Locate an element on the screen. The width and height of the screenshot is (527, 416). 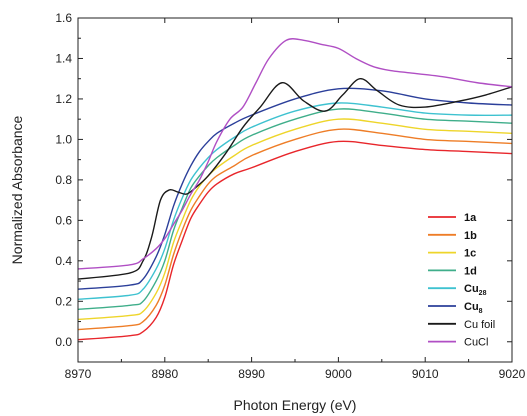
legend-label: 1b is located at coordinates (470, 236).